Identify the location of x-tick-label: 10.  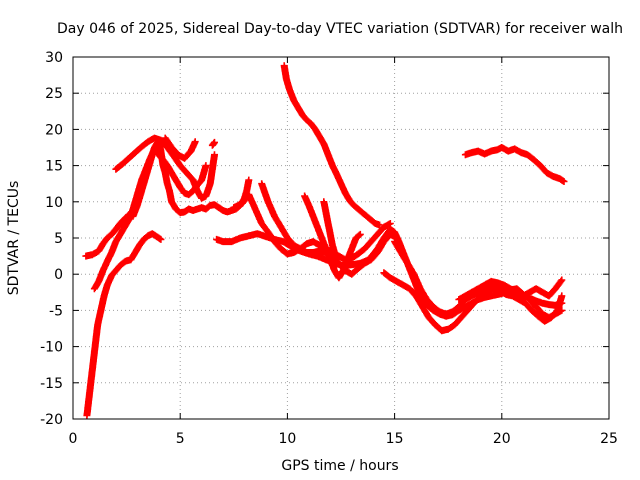
(287, 439).